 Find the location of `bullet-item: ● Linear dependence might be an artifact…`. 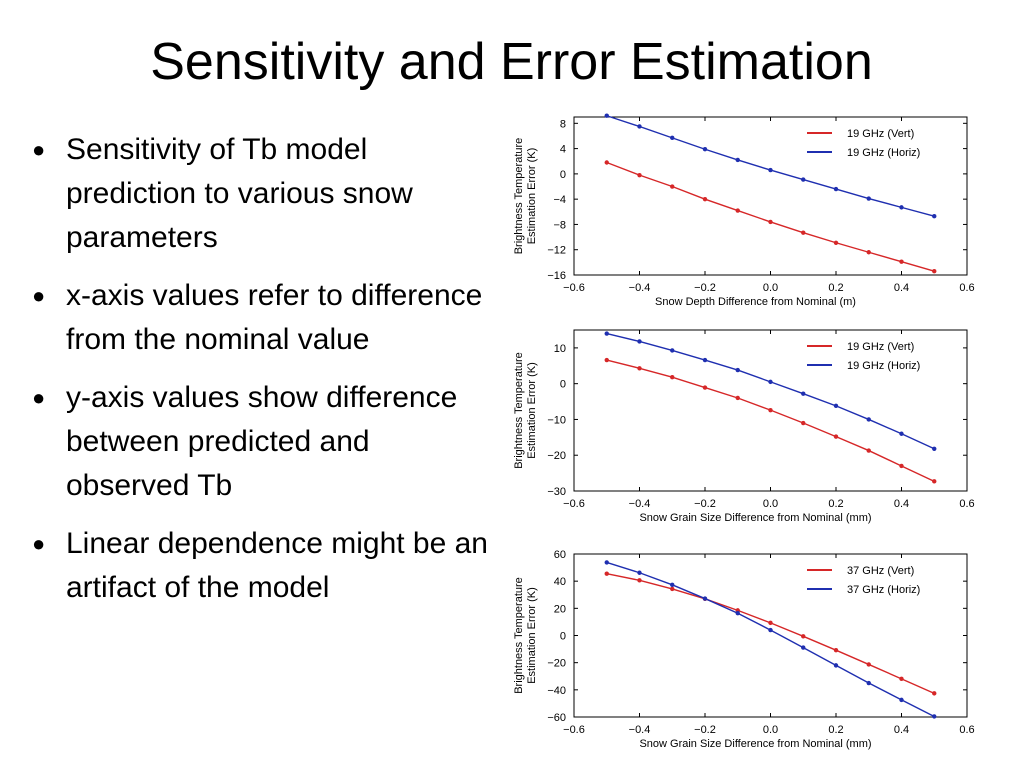

bullet-item: ● Linear dependence might be an artifact… is located at coordinates (265, 566).